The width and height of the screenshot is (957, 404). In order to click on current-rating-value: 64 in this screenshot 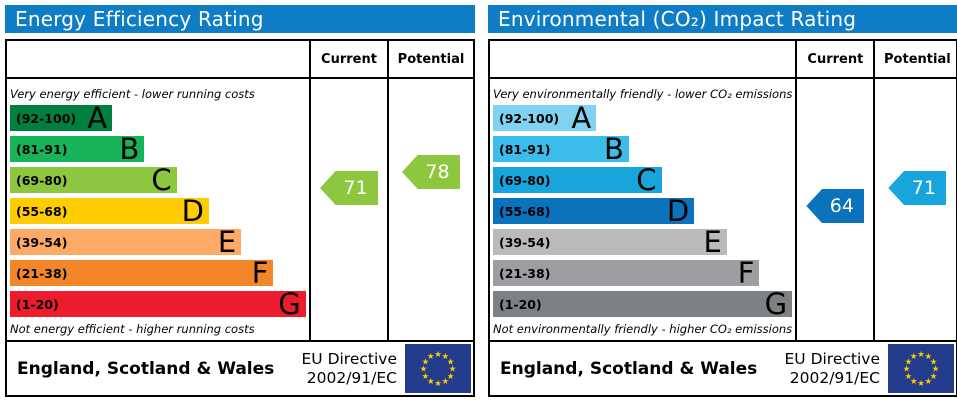, I will do `click(841, 206)`.